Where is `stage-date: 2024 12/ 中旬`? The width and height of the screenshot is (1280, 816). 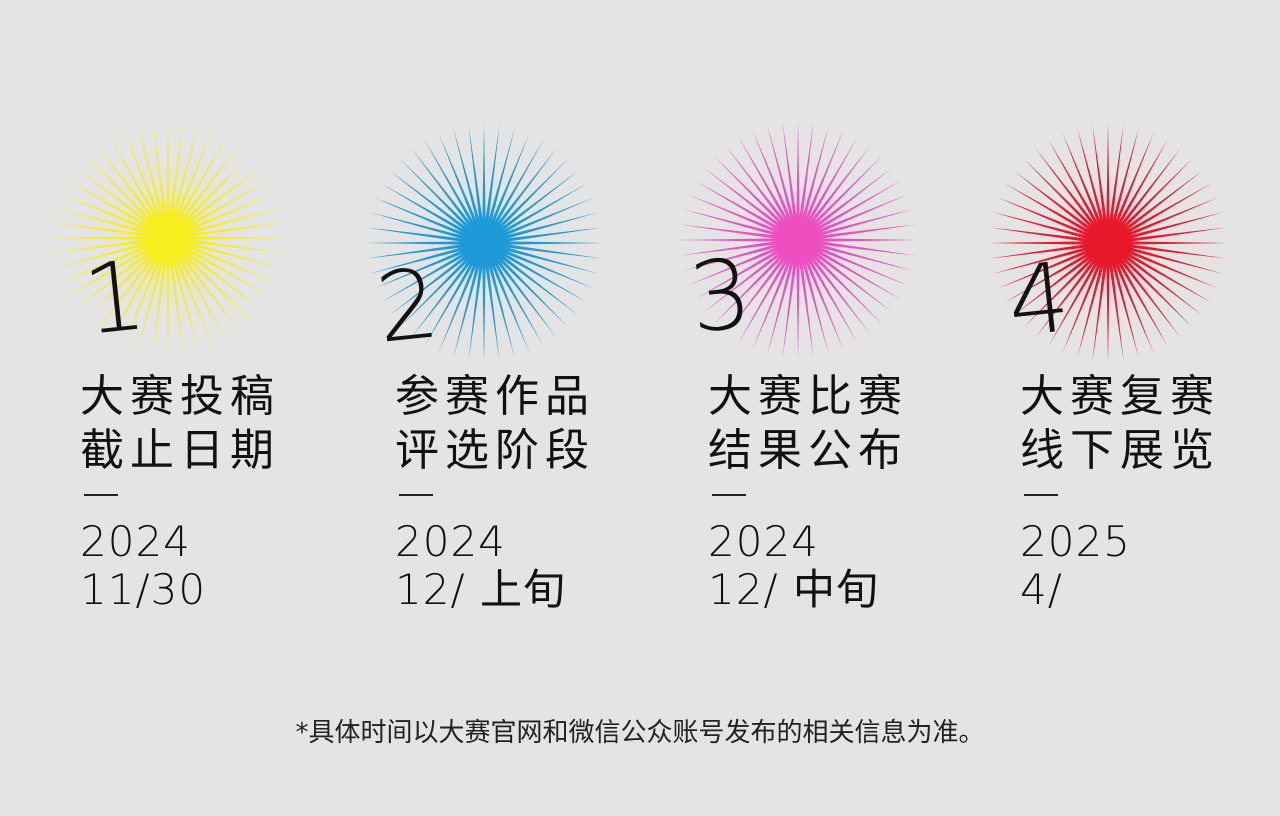
stage-date: 2024 12/ 中旬 is located at coordinates (793, 566).